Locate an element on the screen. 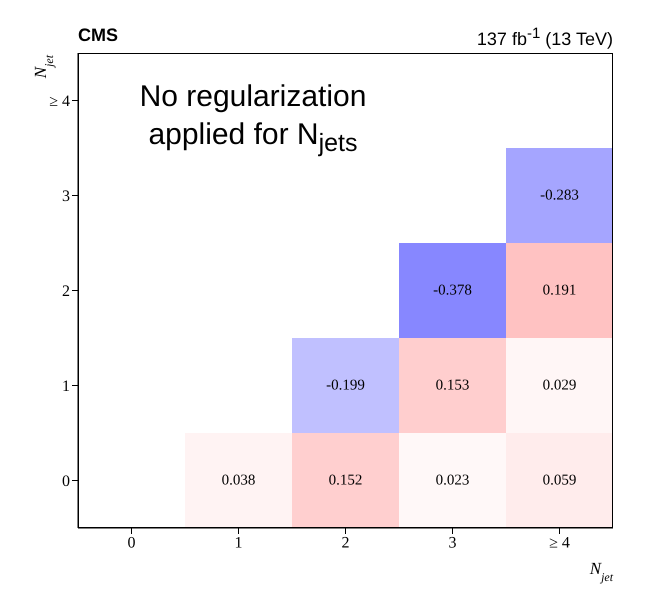 This screenshot has width=651, height=596. chart-subtitle: 137 fb$^{-1}$ (13 TeV) is located at coordinates (544, 37).